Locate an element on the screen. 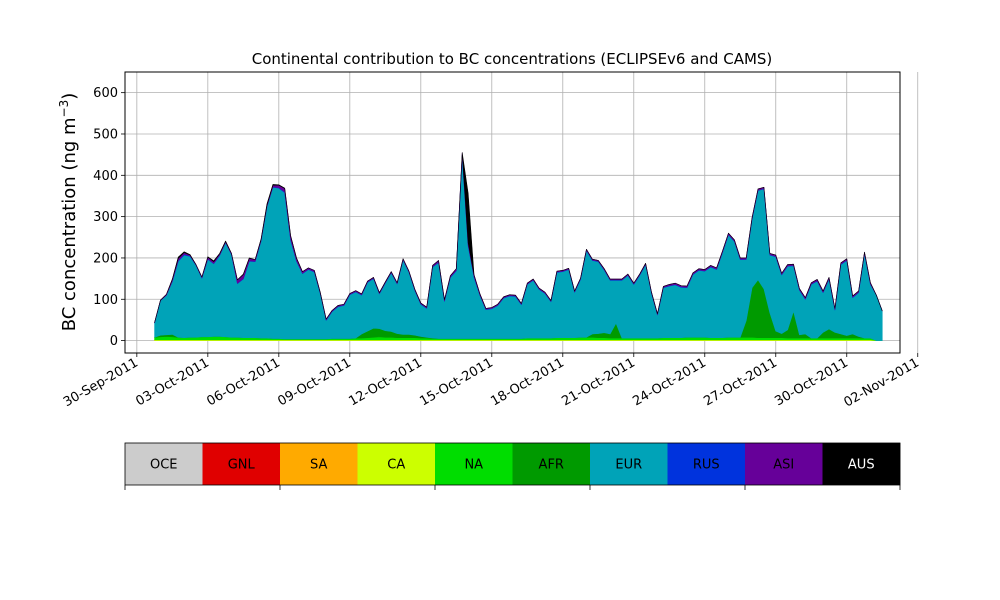  x-tick-label: 27-Oct-2011 is located at coordinates (740, 382).